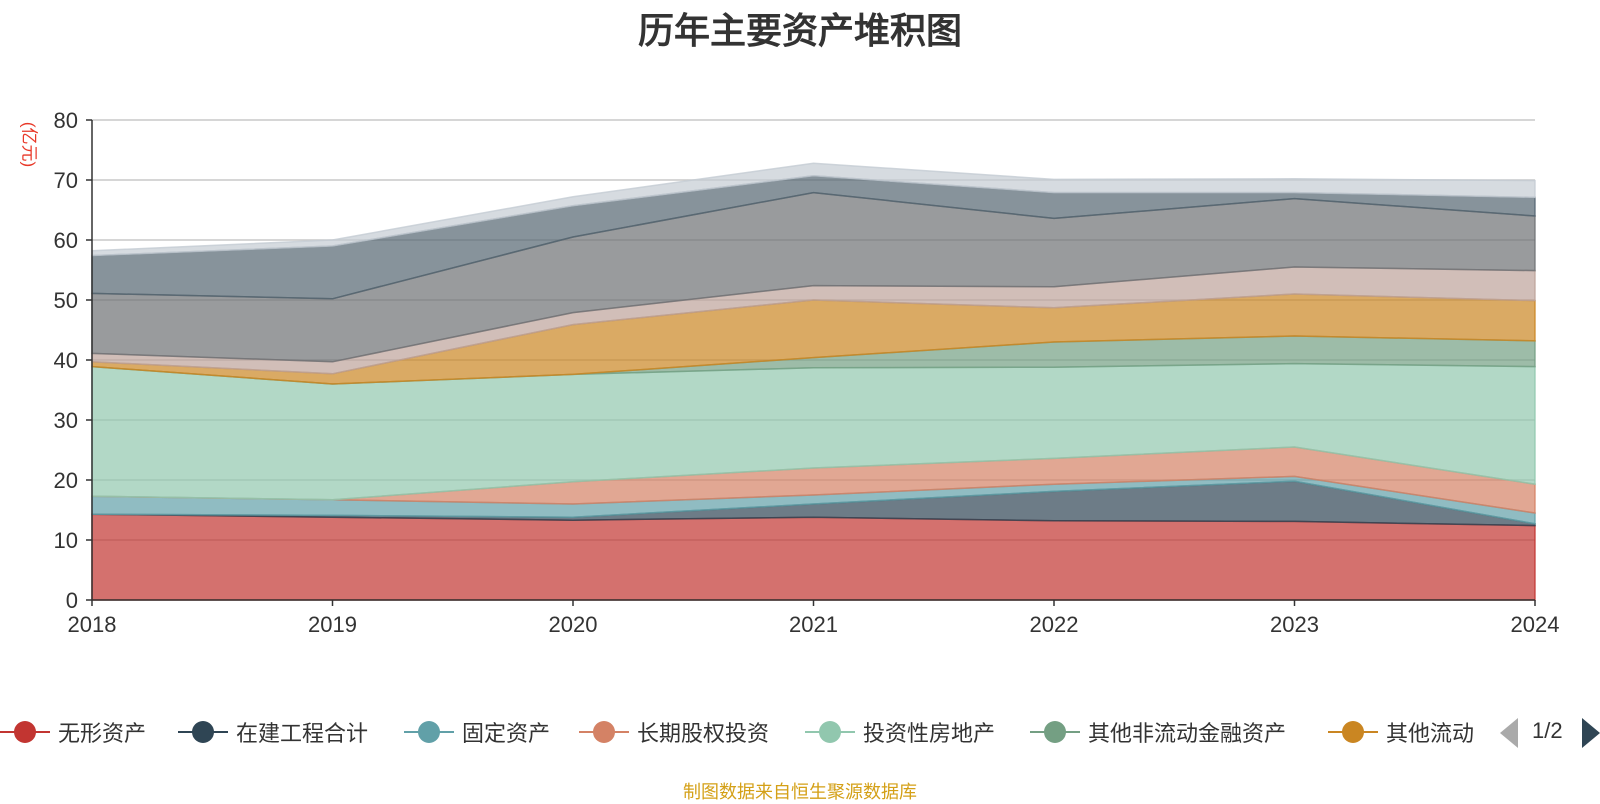 This screenshot has height=804, width=1600. What do you see at coordinates (92, 624) in the screenshot?
I see `x-tick-label: 2018` at bounding box center [92, 624].